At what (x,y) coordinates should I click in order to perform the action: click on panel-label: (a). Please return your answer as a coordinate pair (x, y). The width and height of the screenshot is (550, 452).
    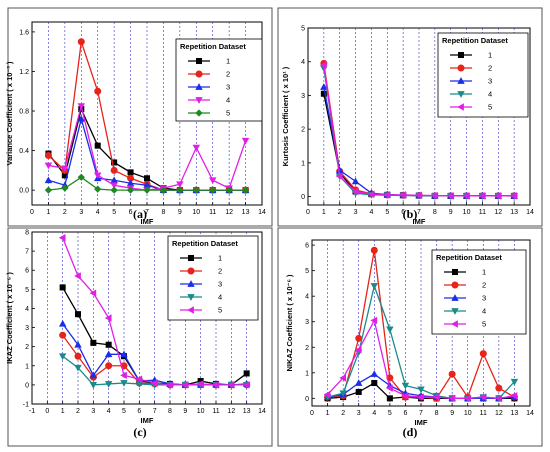
    Looking at the image, I should click on (140, 214).